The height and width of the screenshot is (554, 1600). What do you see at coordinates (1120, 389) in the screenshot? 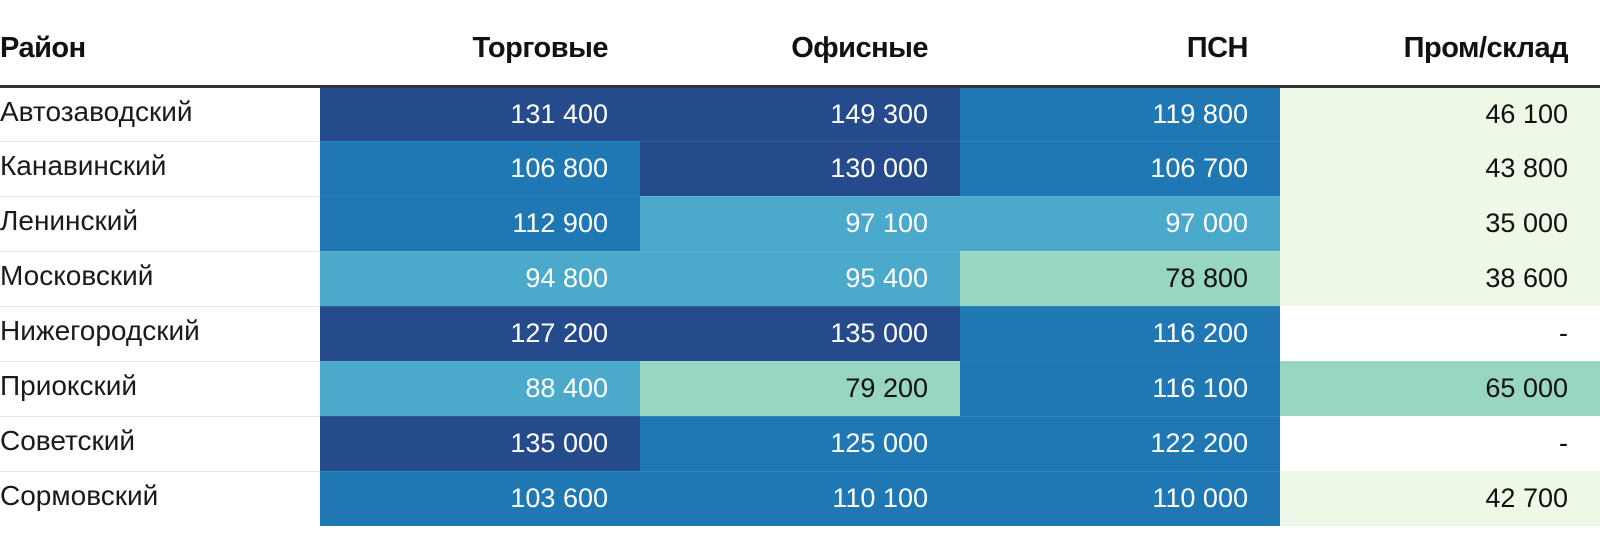
I see `heat-cell-psn: 116 100` at bounding box center [1120, 389].